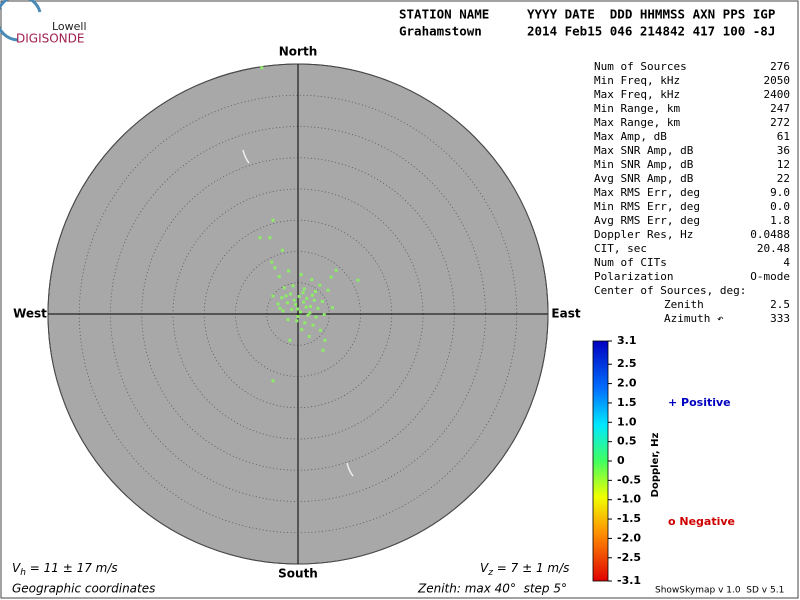  Describe the element at coordinates (69, 26) in the screenshot. I see `logo-top: Lowell` at that location.